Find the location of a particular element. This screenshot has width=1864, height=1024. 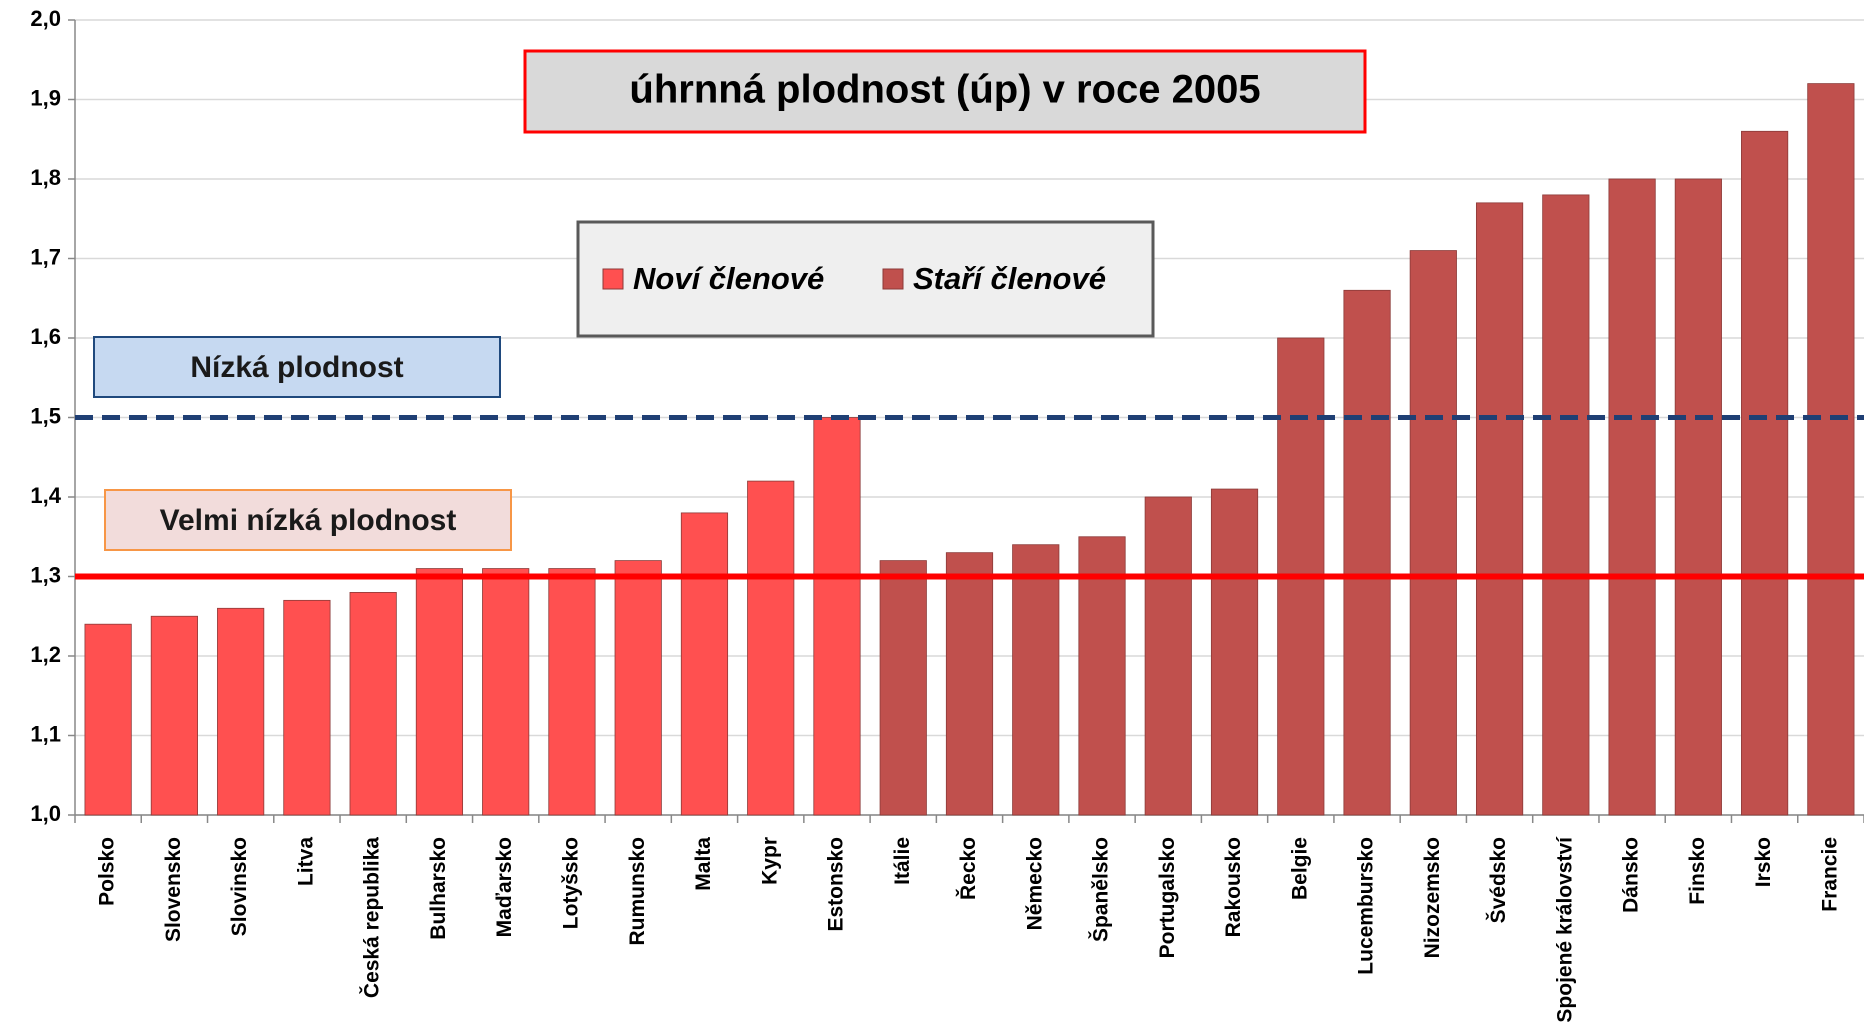

x-tick-label: Německo is located at coordinates (1034, 883).